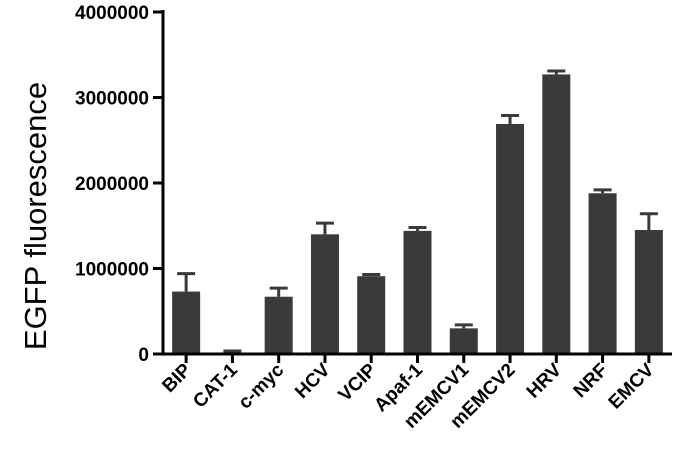  What do you see at coordinates (35, 216) in the screenshot?
I see `y-axis-title: EGFP fluorescence` at bounding box center [35, 216].